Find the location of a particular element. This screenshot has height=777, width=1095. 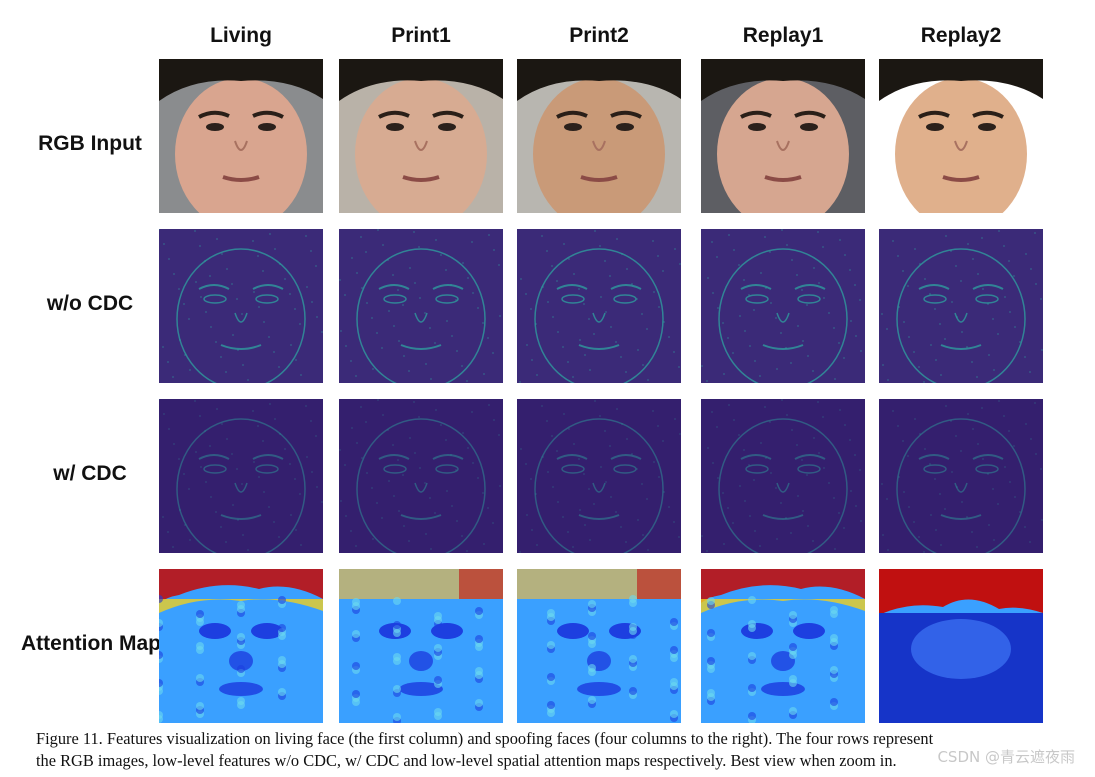

column-header-replay1: Replay1 is located at coordinates (783, 35).